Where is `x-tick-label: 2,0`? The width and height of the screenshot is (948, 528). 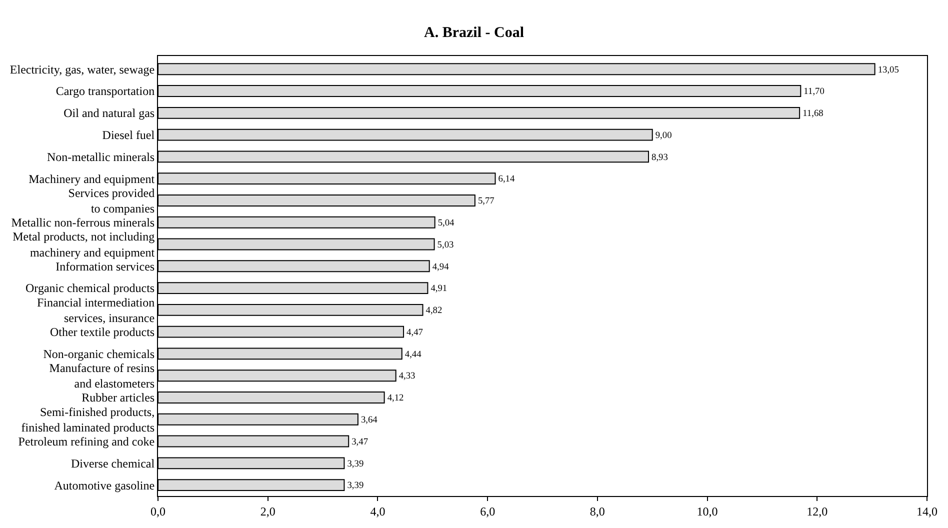 x-tick-label: 2,0 is located at coordinates (268, 511).